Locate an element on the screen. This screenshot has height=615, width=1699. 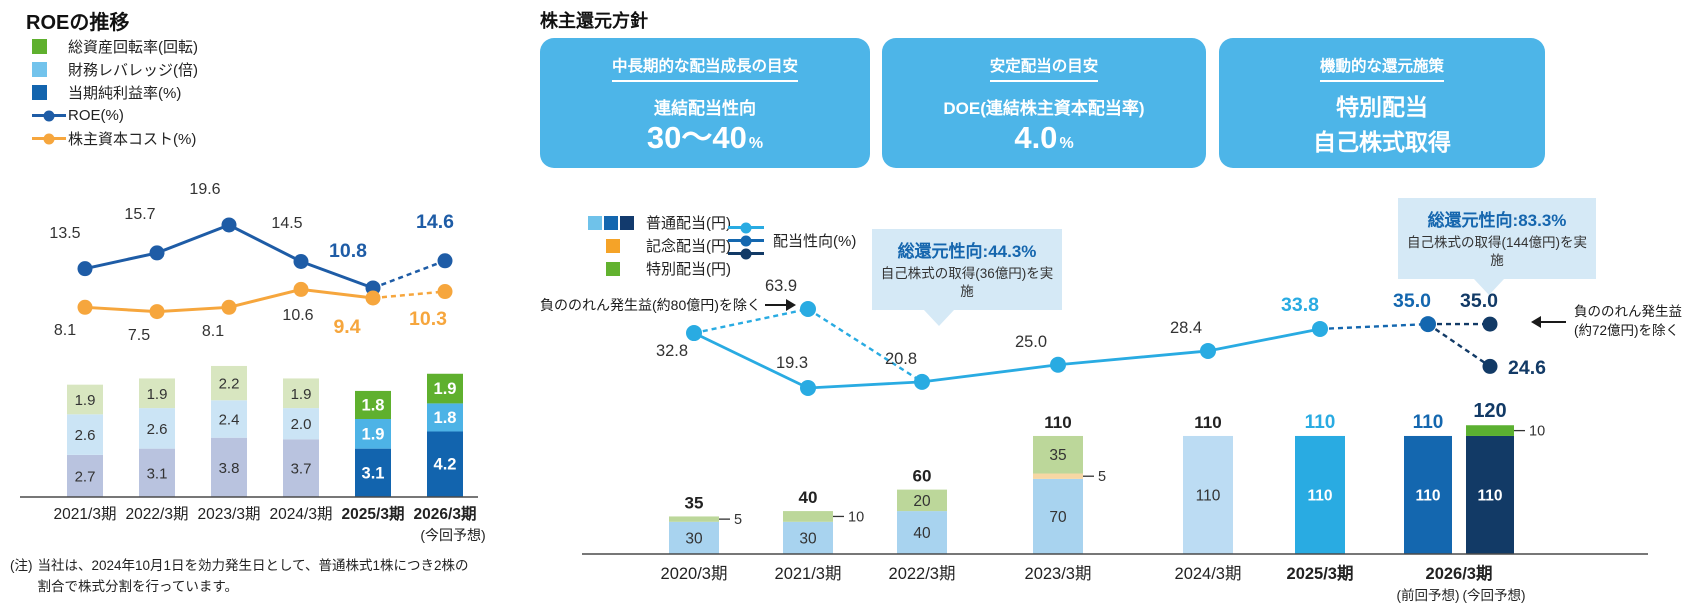
payout-line-excl-goodwill is located at coordinates (808, 345).